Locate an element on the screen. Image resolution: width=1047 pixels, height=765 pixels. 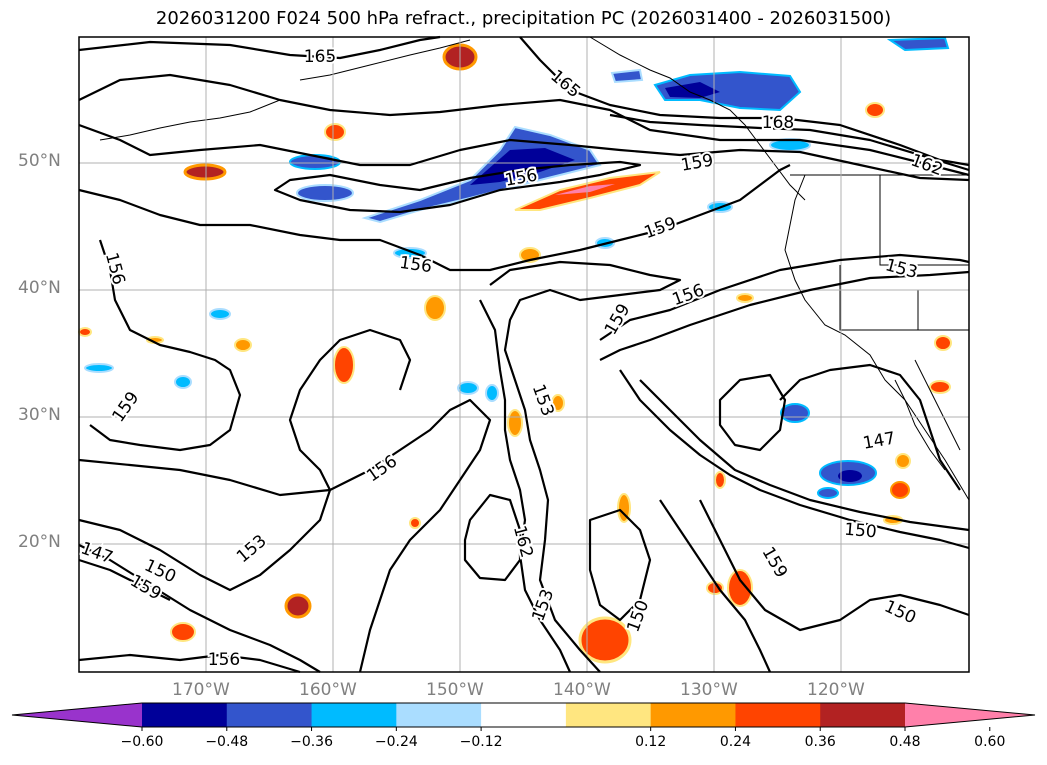
contour-159-center is located at coordinates (525, 486).